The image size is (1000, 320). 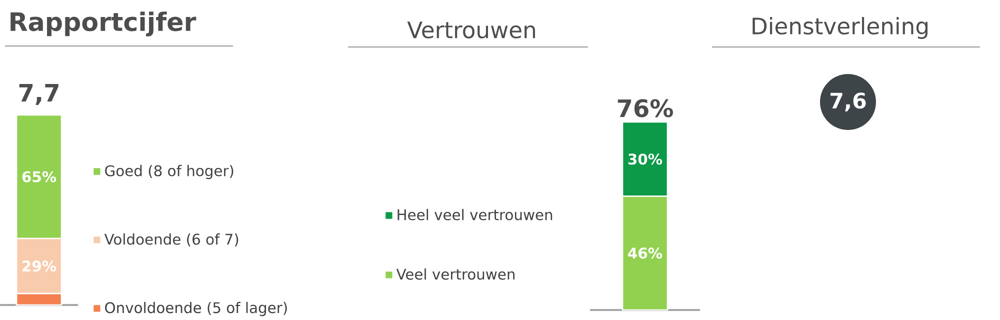 I want to click on legend-label: Heel veel vertrouwen, so click(x=475, y=214).